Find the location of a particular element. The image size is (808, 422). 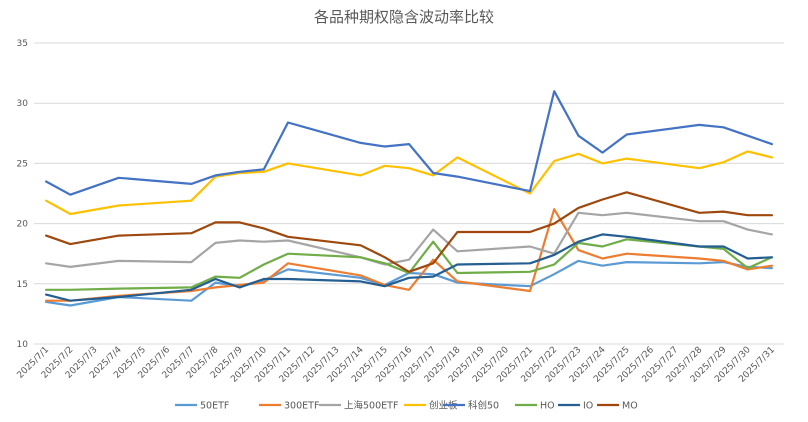

legend-label: 50ETF is located at coordinates (214, 406).